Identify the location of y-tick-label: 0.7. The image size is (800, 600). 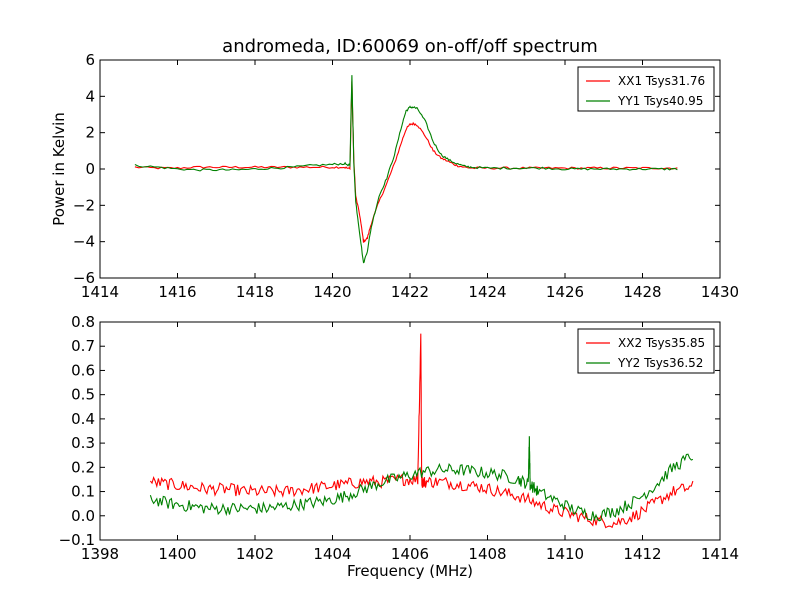
(83, 346).